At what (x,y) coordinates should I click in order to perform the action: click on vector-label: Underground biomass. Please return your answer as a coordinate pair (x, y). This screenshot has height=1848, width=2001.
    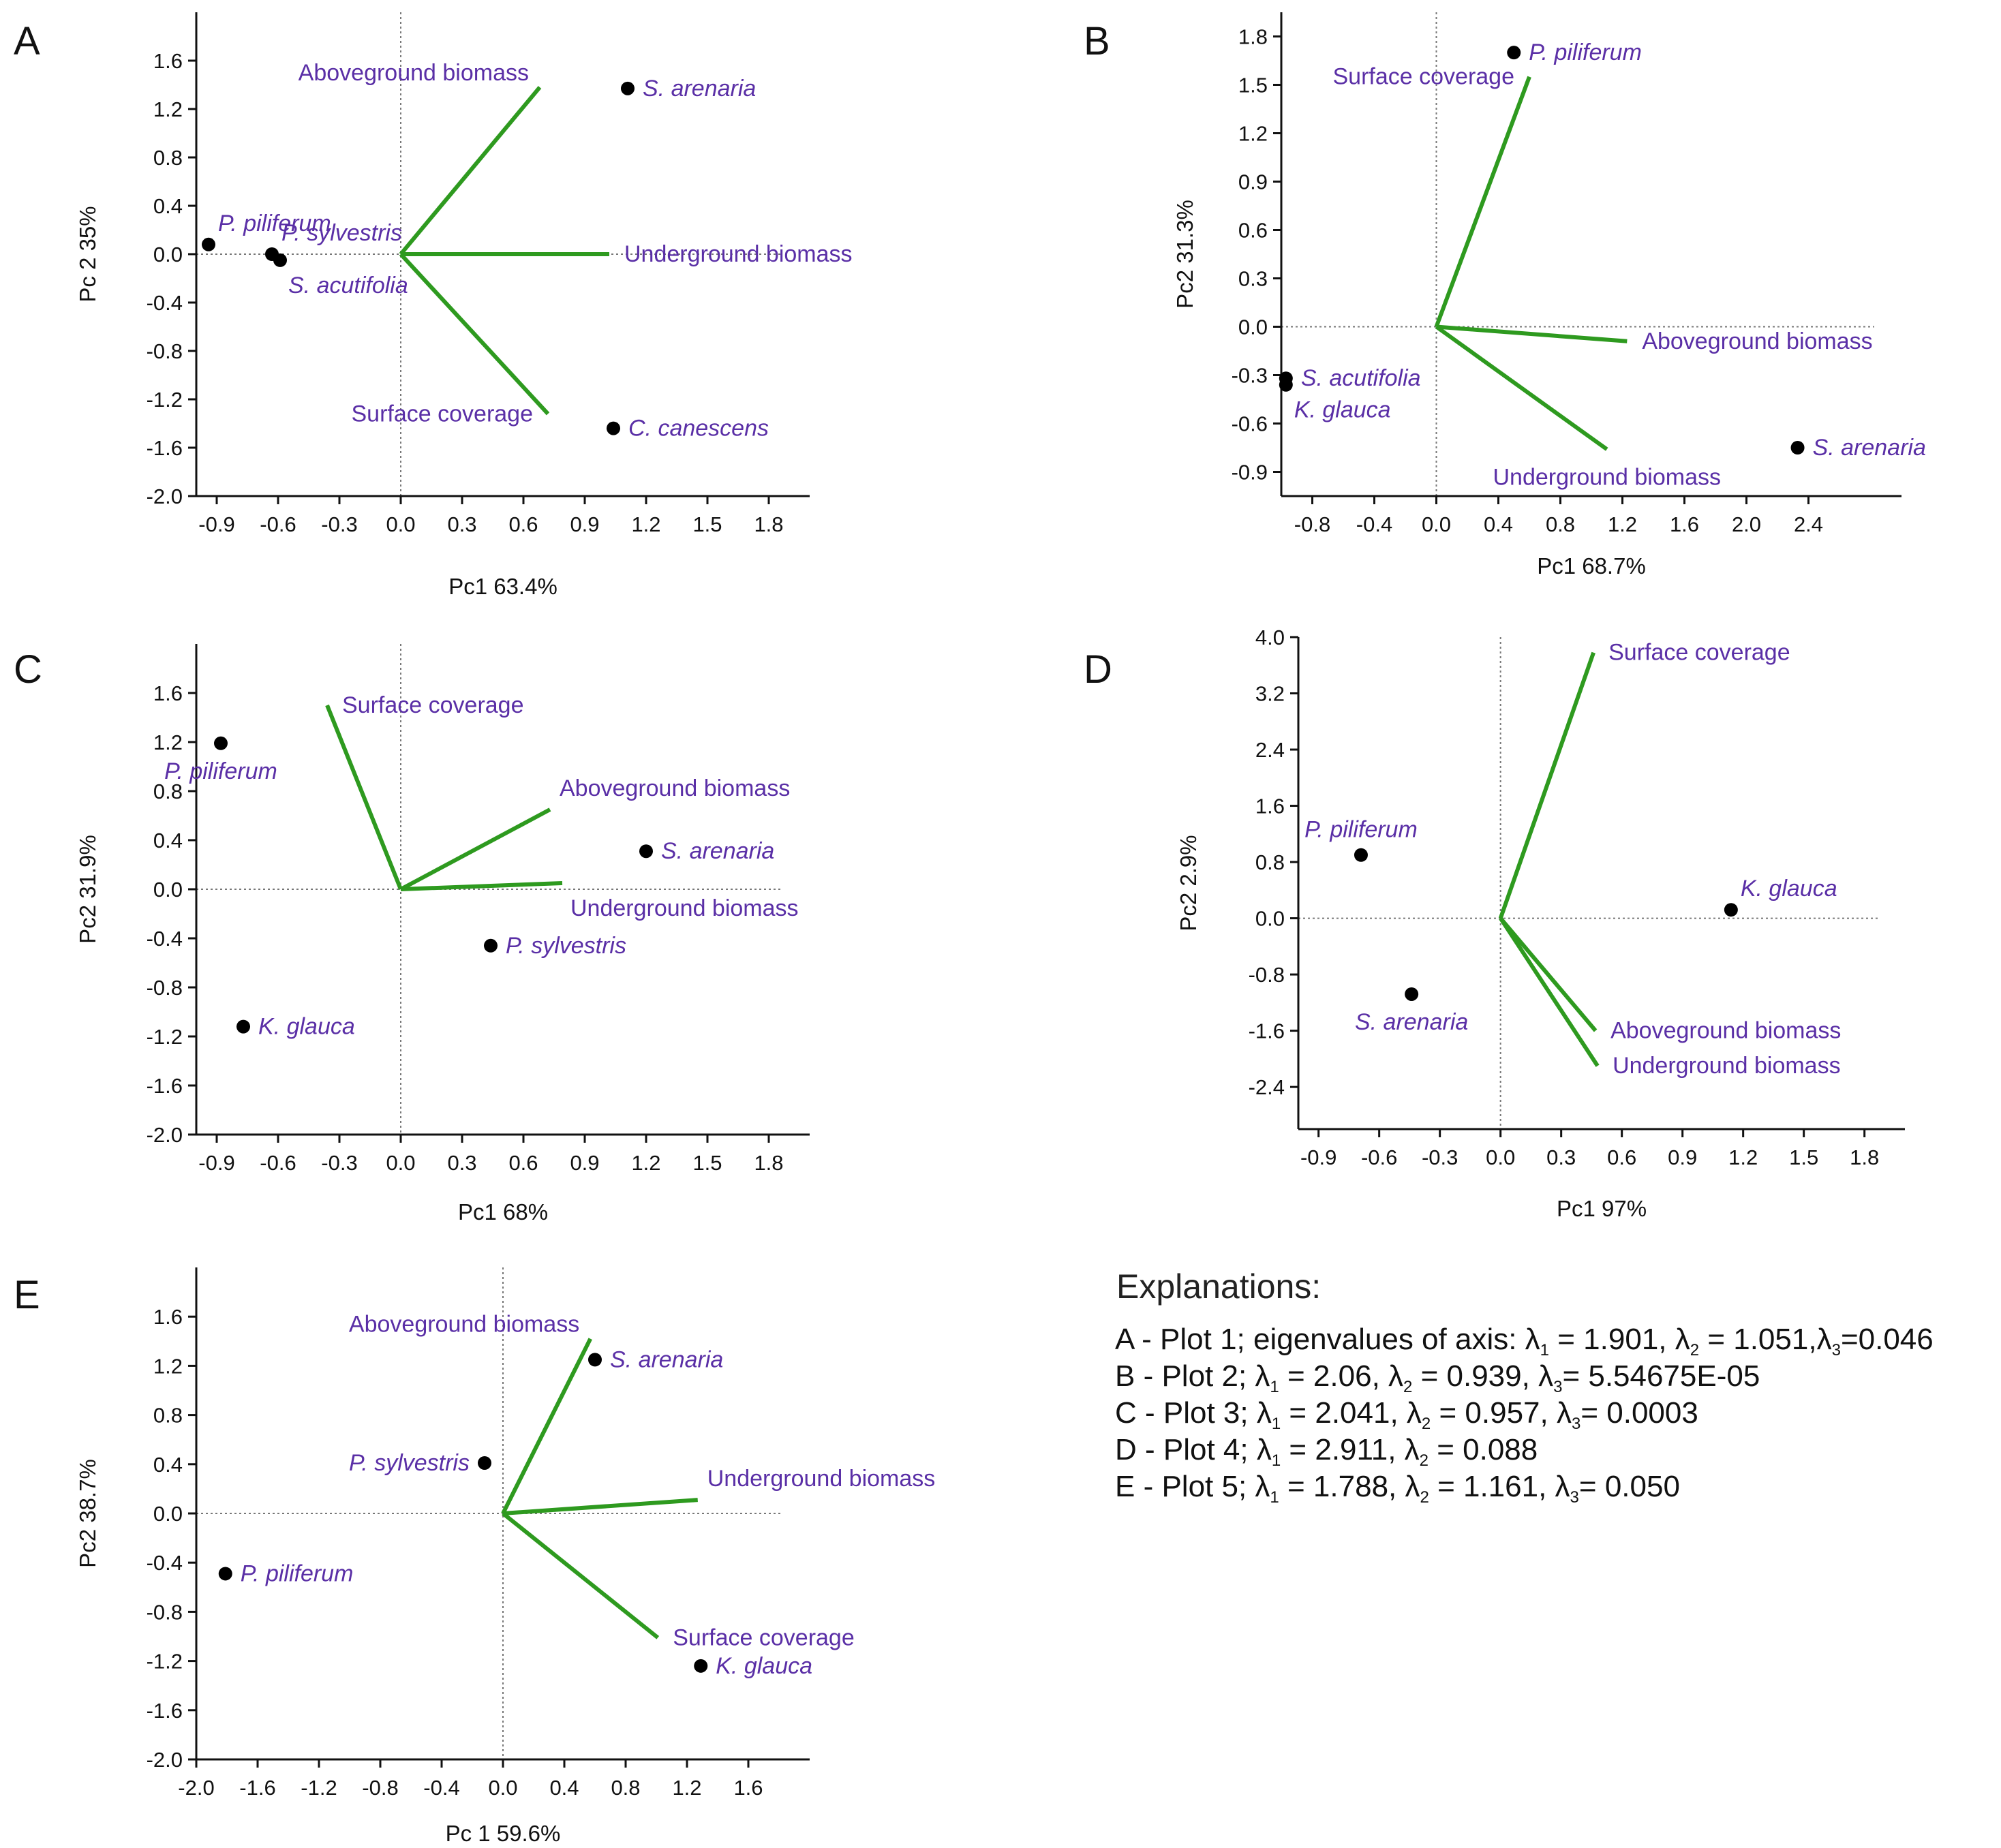
    Looking at the image, I should click on (821, 1479).